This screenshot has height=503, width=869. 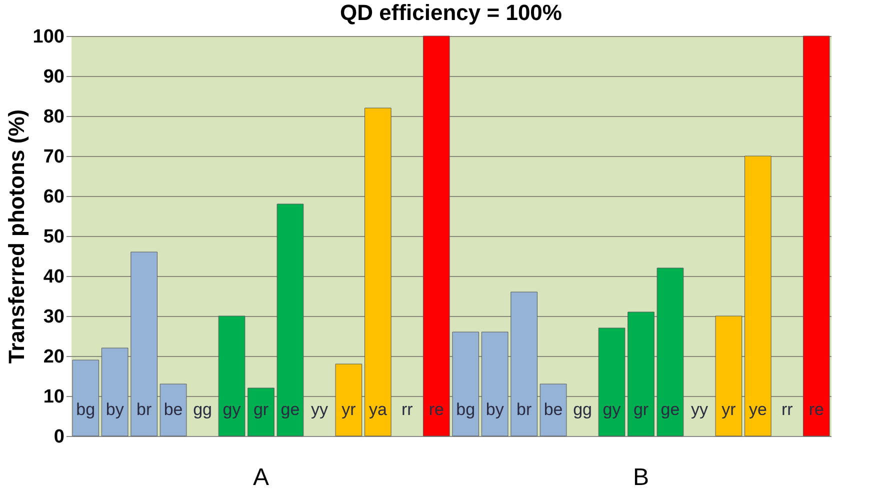 What do you see at coordinates (757, 409) in the screenshot?
I see `x-tick-label: ye` at bounding box center [757, 409].